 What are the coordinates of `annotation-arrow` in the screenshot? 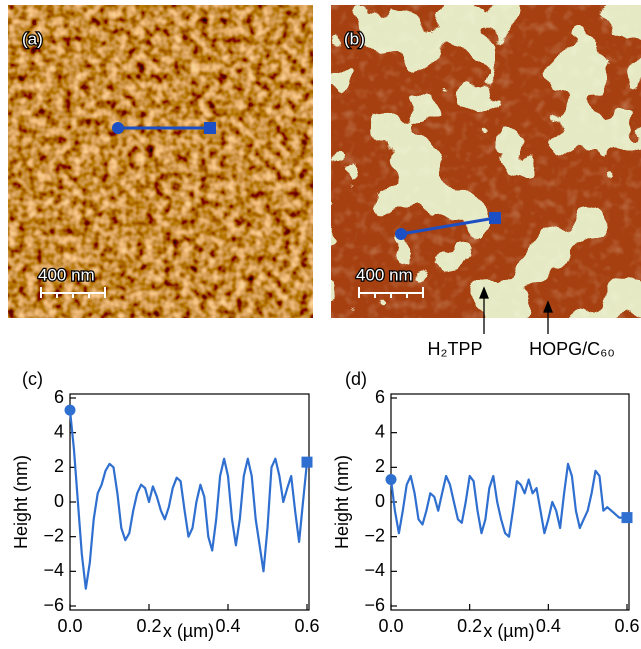 It's located at (516, 310).